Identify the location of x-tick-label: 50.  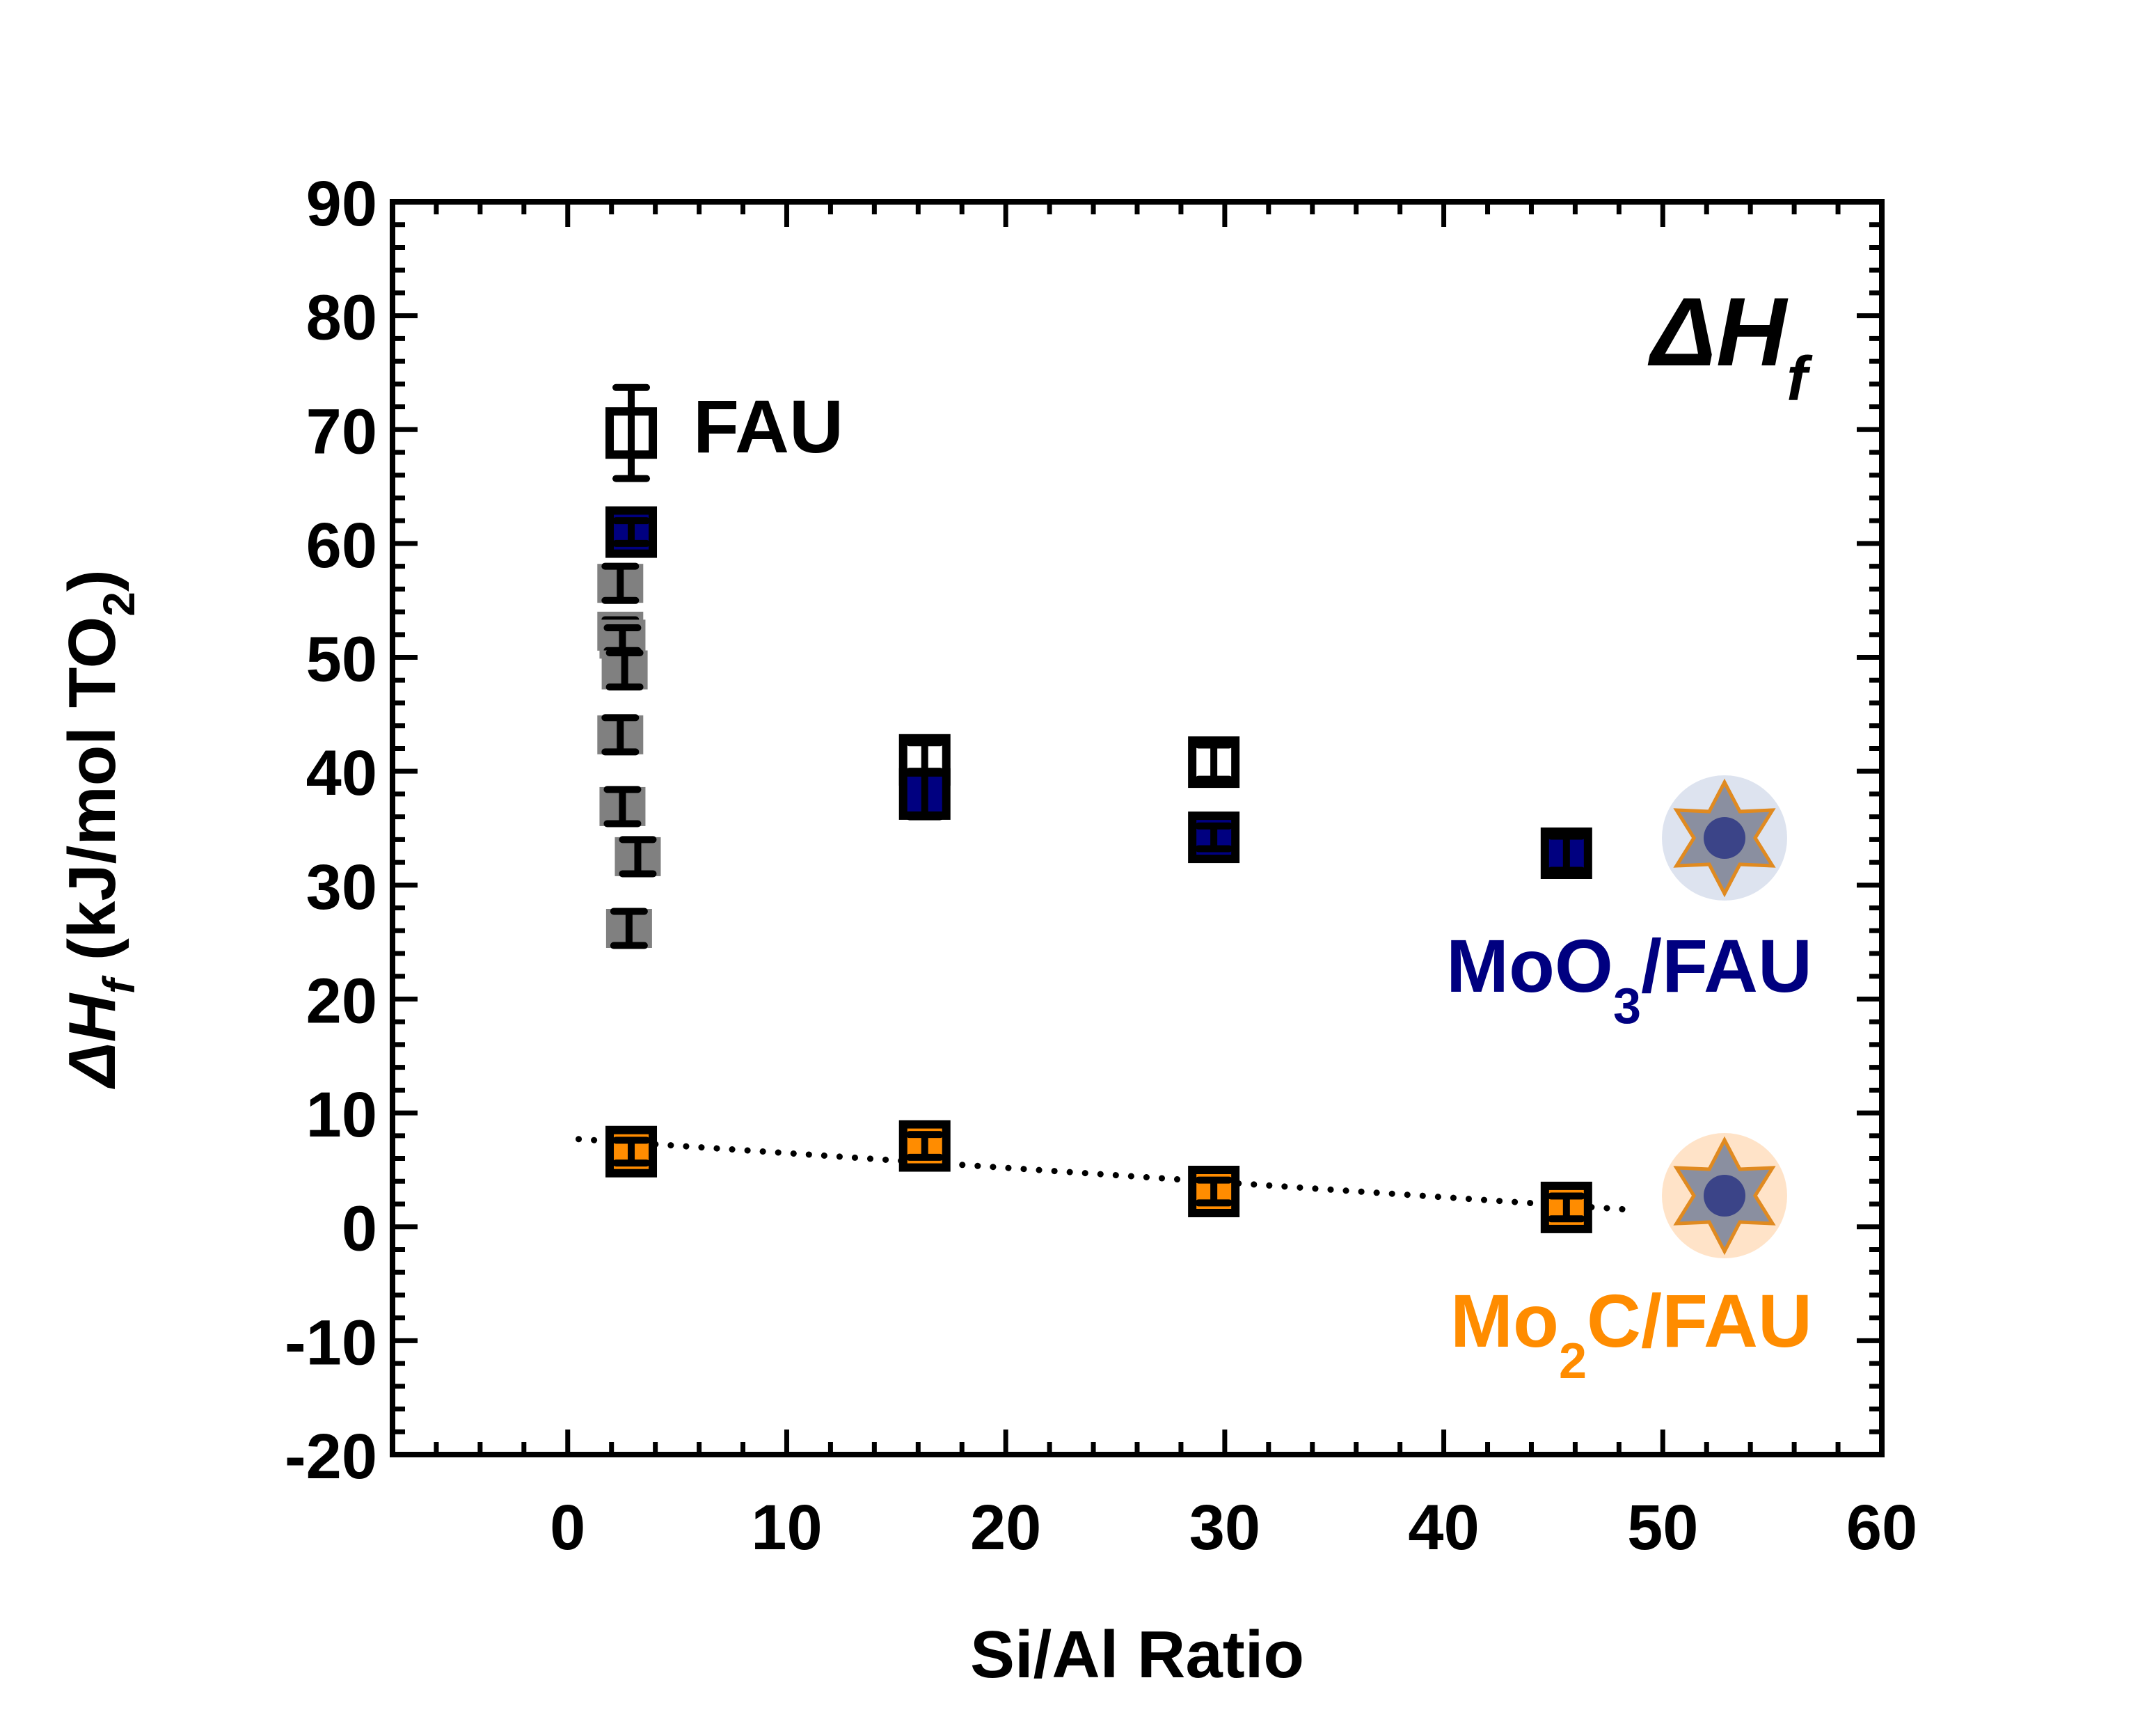
(1662, 1527).